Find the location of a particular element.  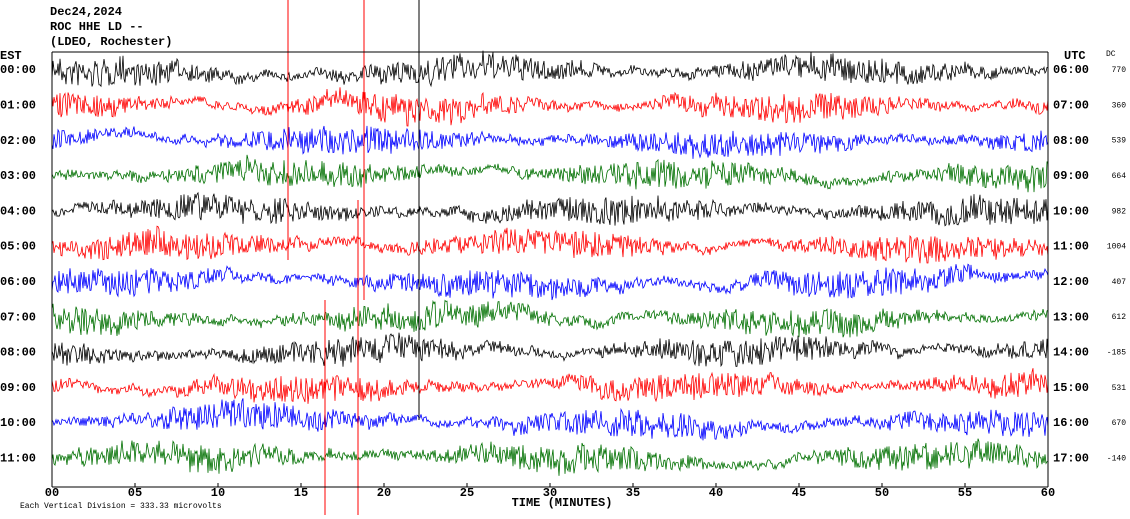

dc-value: 664 is located at coordinates (1119, 176).